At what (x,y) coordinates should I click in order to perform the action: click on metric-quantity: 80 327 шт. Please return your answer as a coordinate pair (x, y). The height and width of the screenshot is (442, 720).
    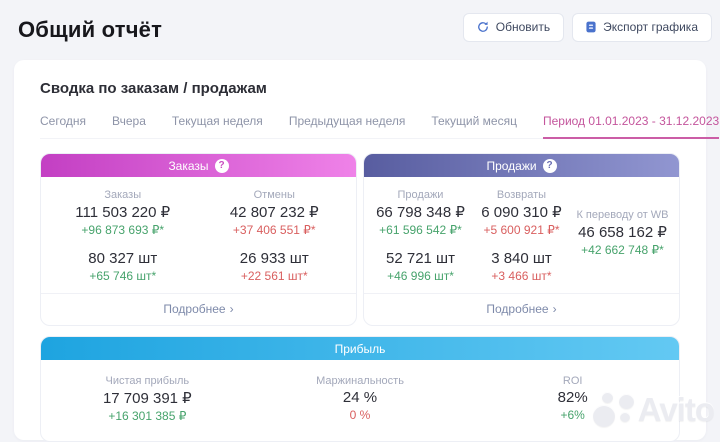
    Looking at the image, I should click on (123, 258).